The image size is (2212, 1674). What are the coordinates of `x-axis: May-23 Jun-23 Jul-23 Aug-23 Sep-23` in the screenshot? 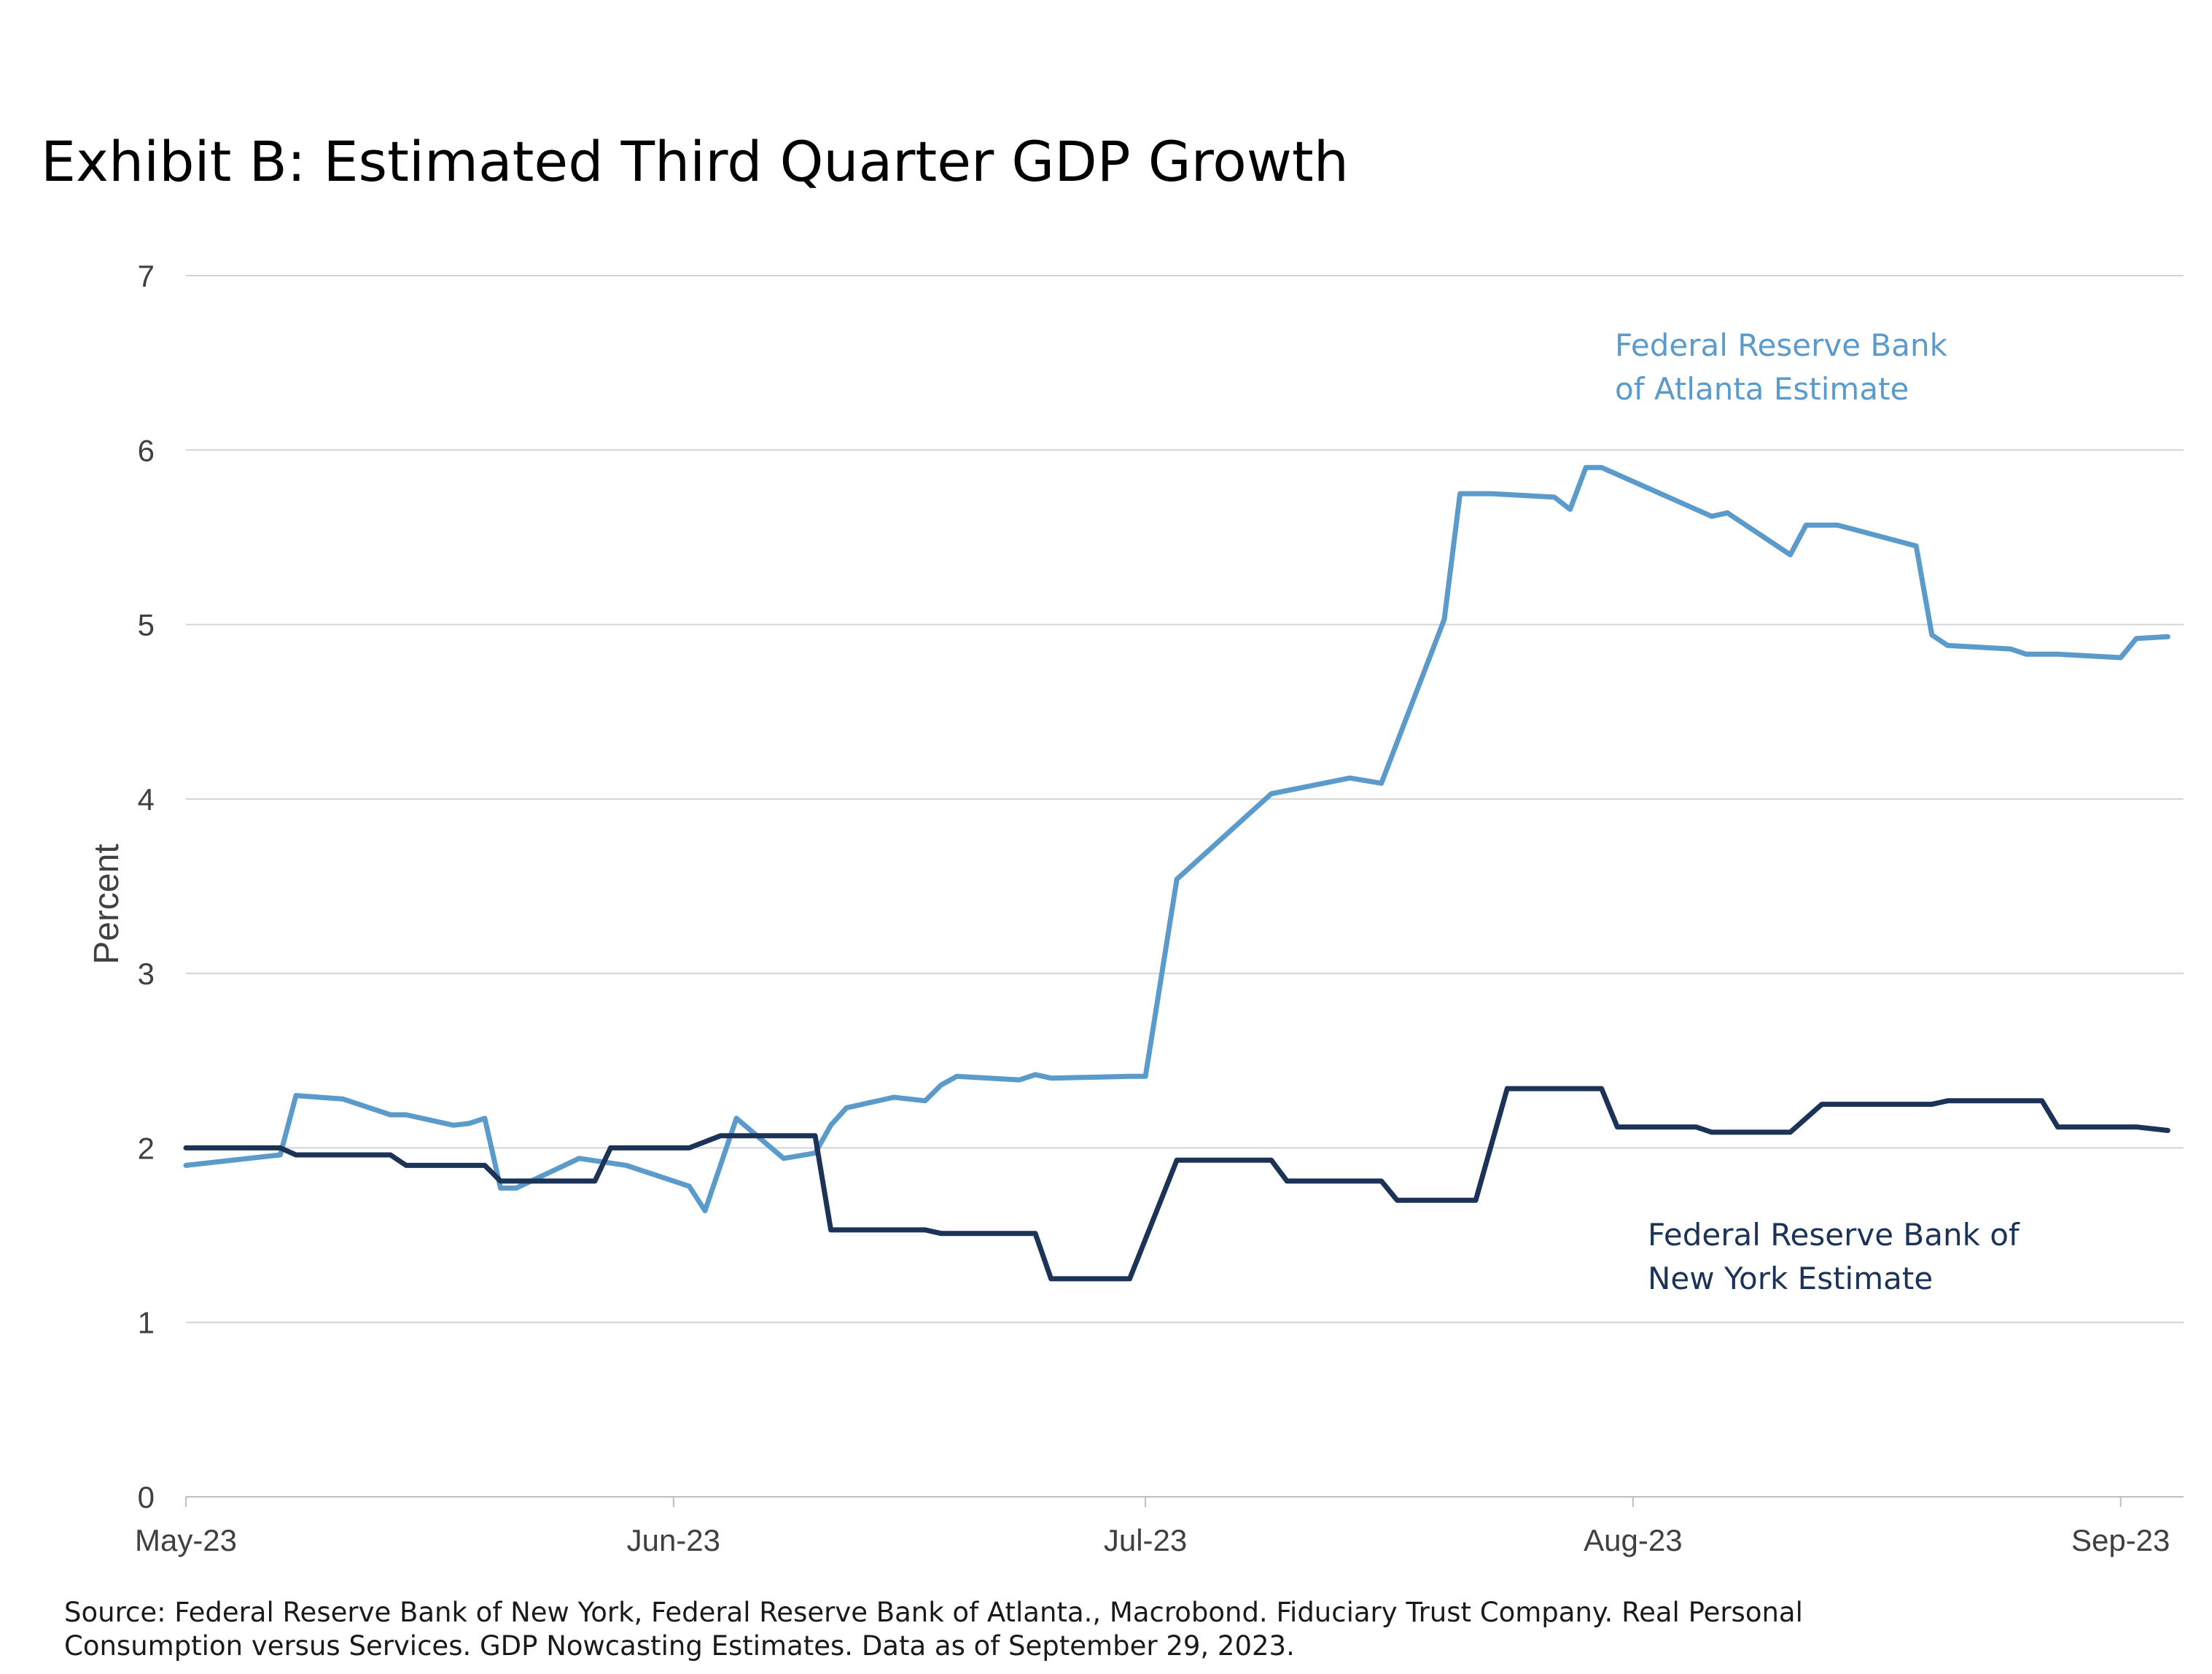 It's located at (1159, 1526).